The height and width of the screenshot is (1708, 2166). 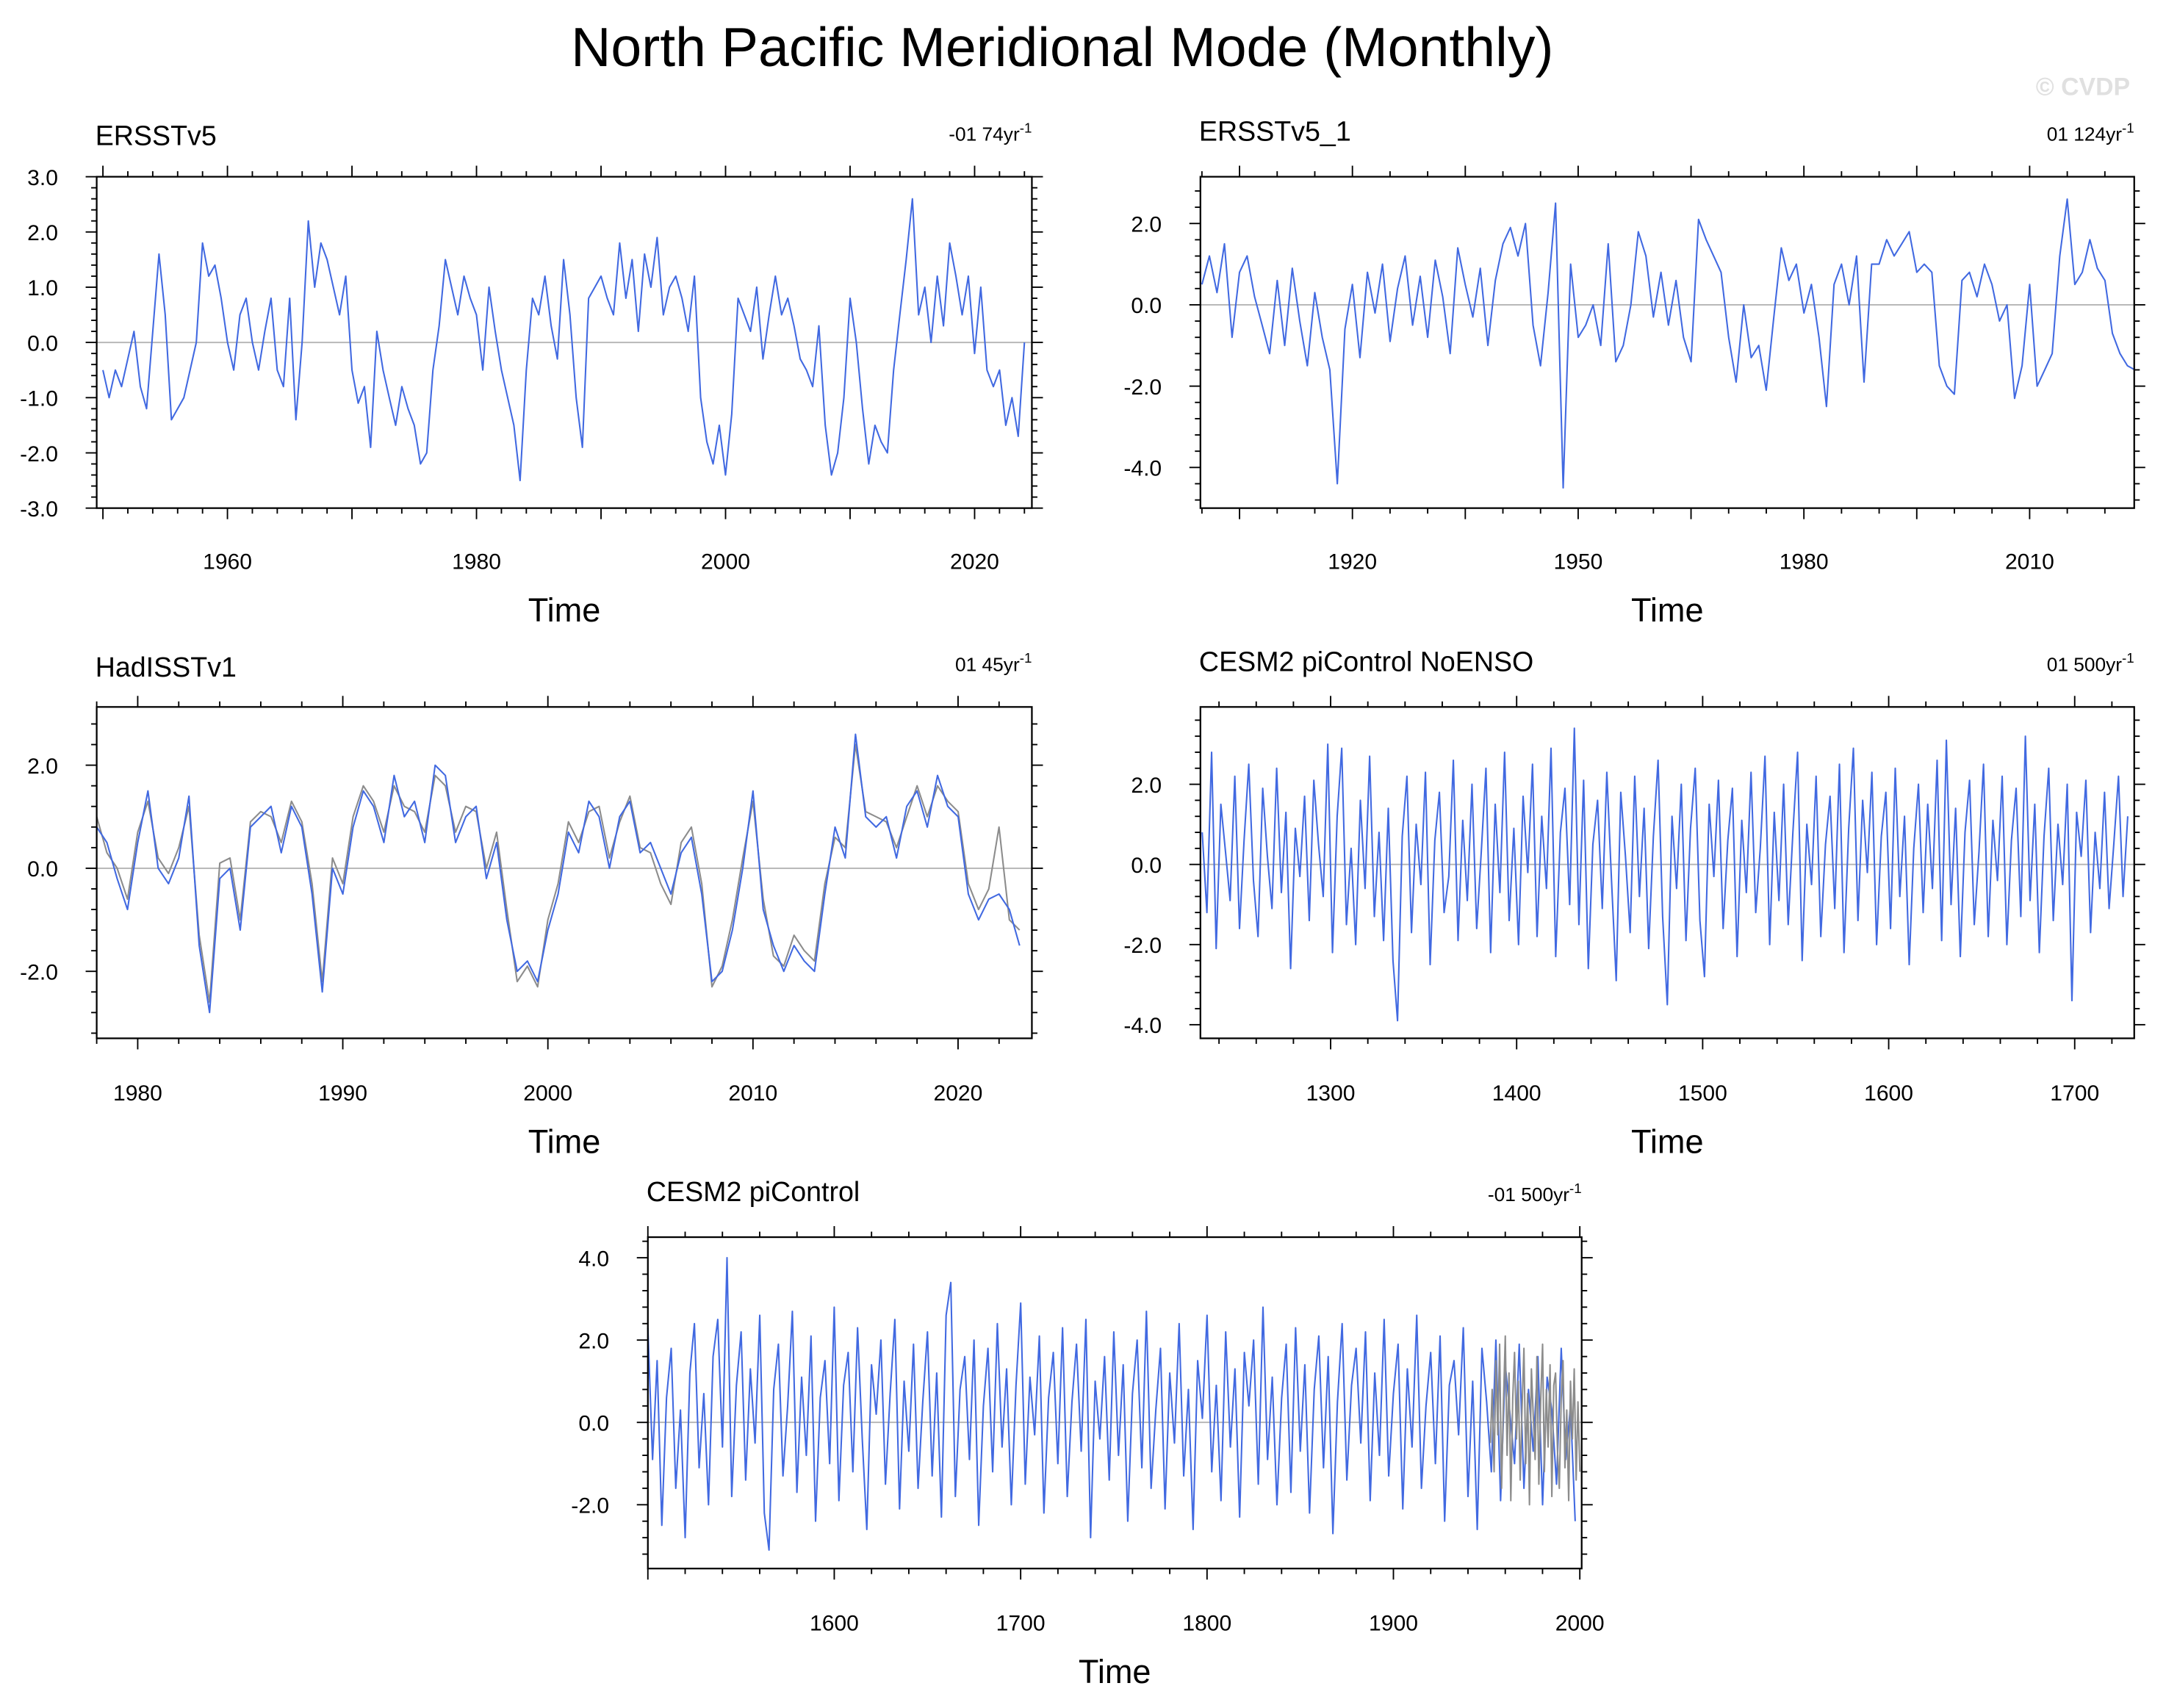 What do you see at coordinates (754, 1191) in the screenshot?
I see `panel-title: CESM2 piControl` at bounding box center [754, 1191].